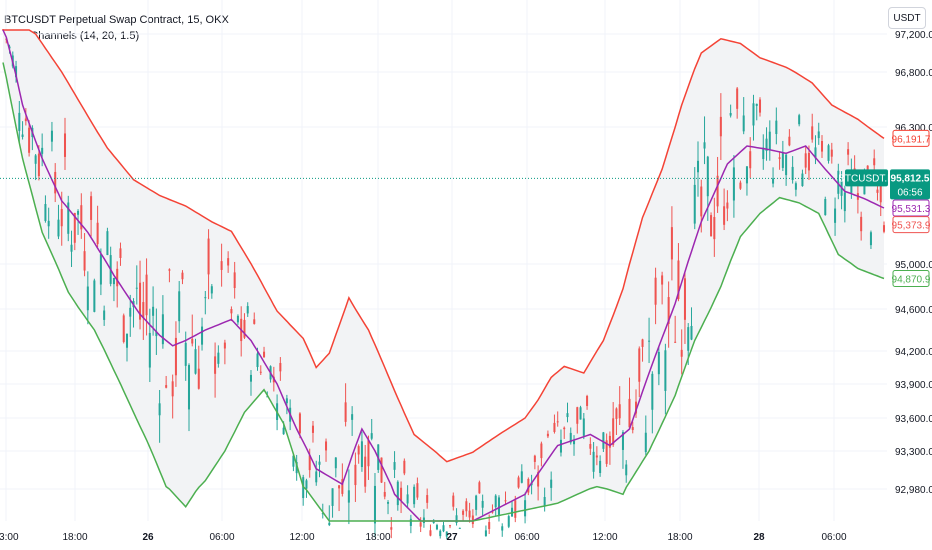 This screenshot has width=932, height=550. I want to click on time-tick-label: 06:00, so click(526, 537).